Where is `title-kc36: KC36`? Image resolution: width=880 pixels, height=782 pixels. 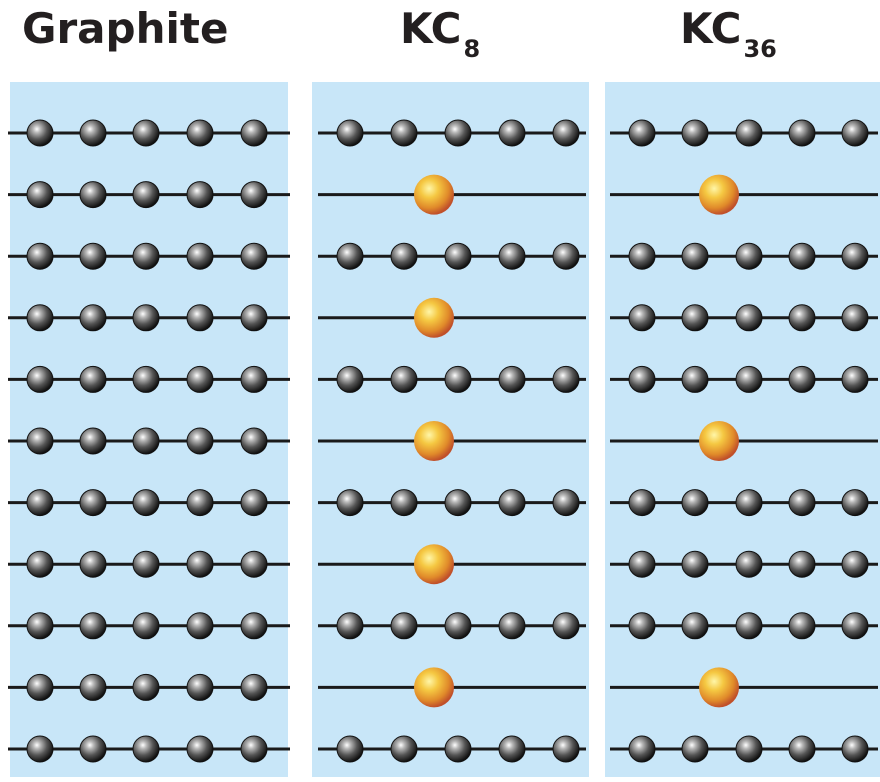
title-kc36: KC36 is located at coordinates (728, 35).